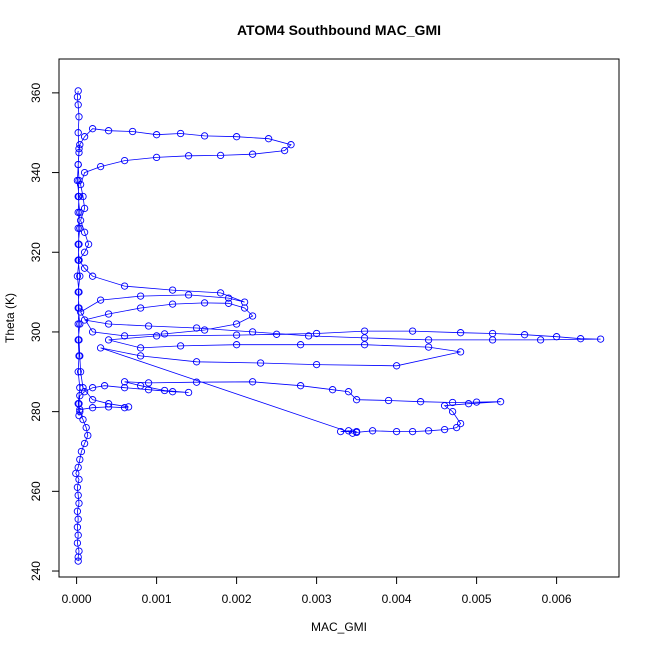 This screenshot has height=650, width=650. I want to click on y-axis: 240 260 280 300 320 340 360, so click(44, 332).